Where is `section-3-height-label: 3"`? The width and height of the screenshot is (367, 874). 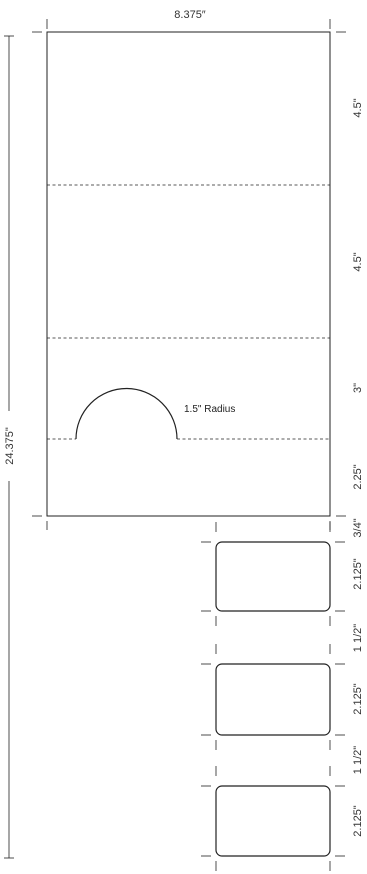 section-3-height-label: 3" is located at coordinates (358, 388).